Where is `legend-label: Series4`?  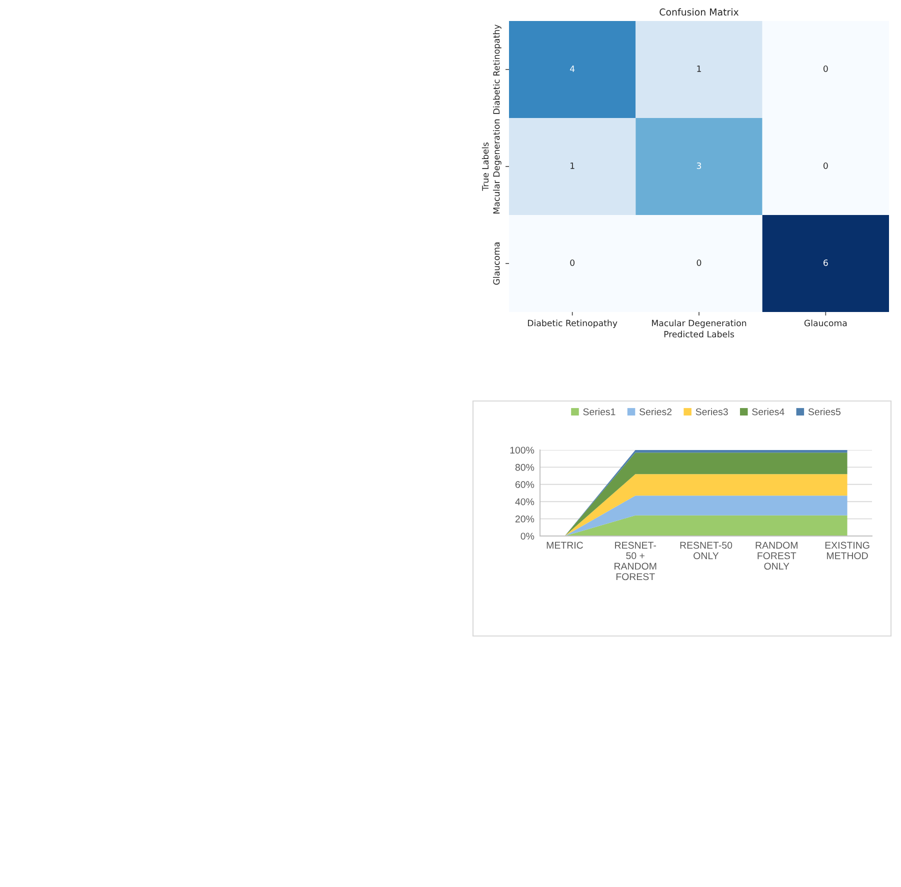 legend-label: Series4 is located at coordinates (768, 412).